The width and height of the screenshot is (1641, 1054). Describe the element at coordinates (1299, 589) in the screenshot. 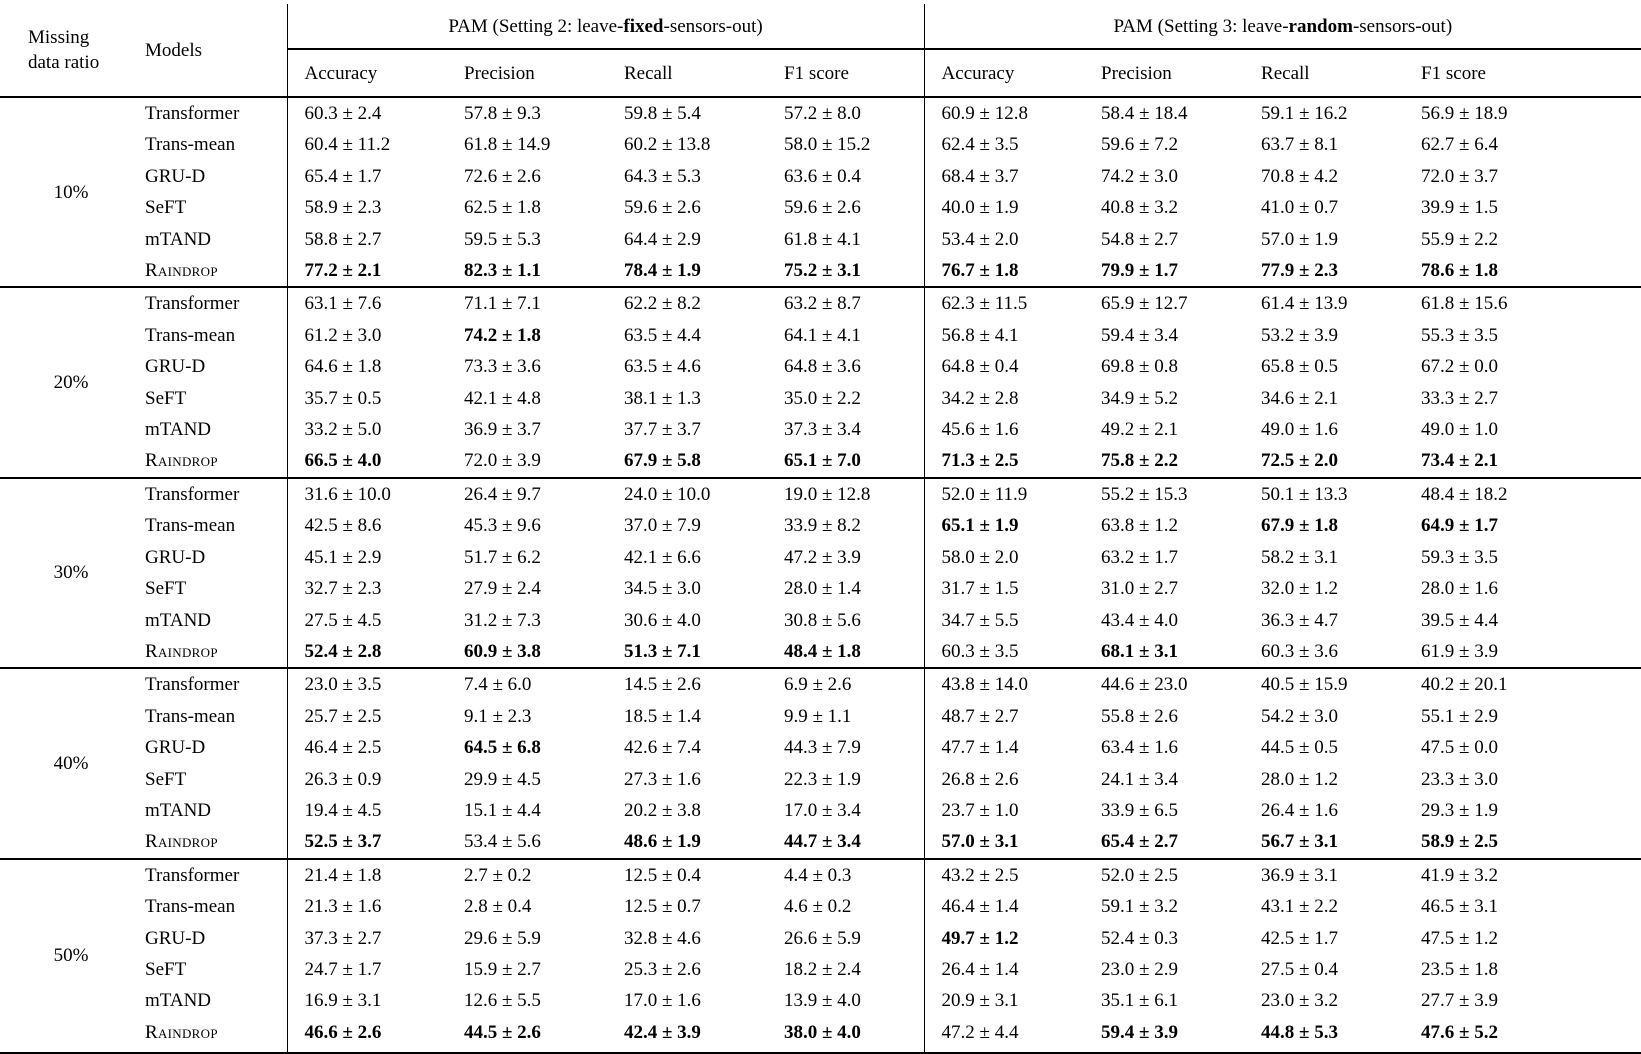

I see `metric-value: 32.0 ± 1.2` at that location.